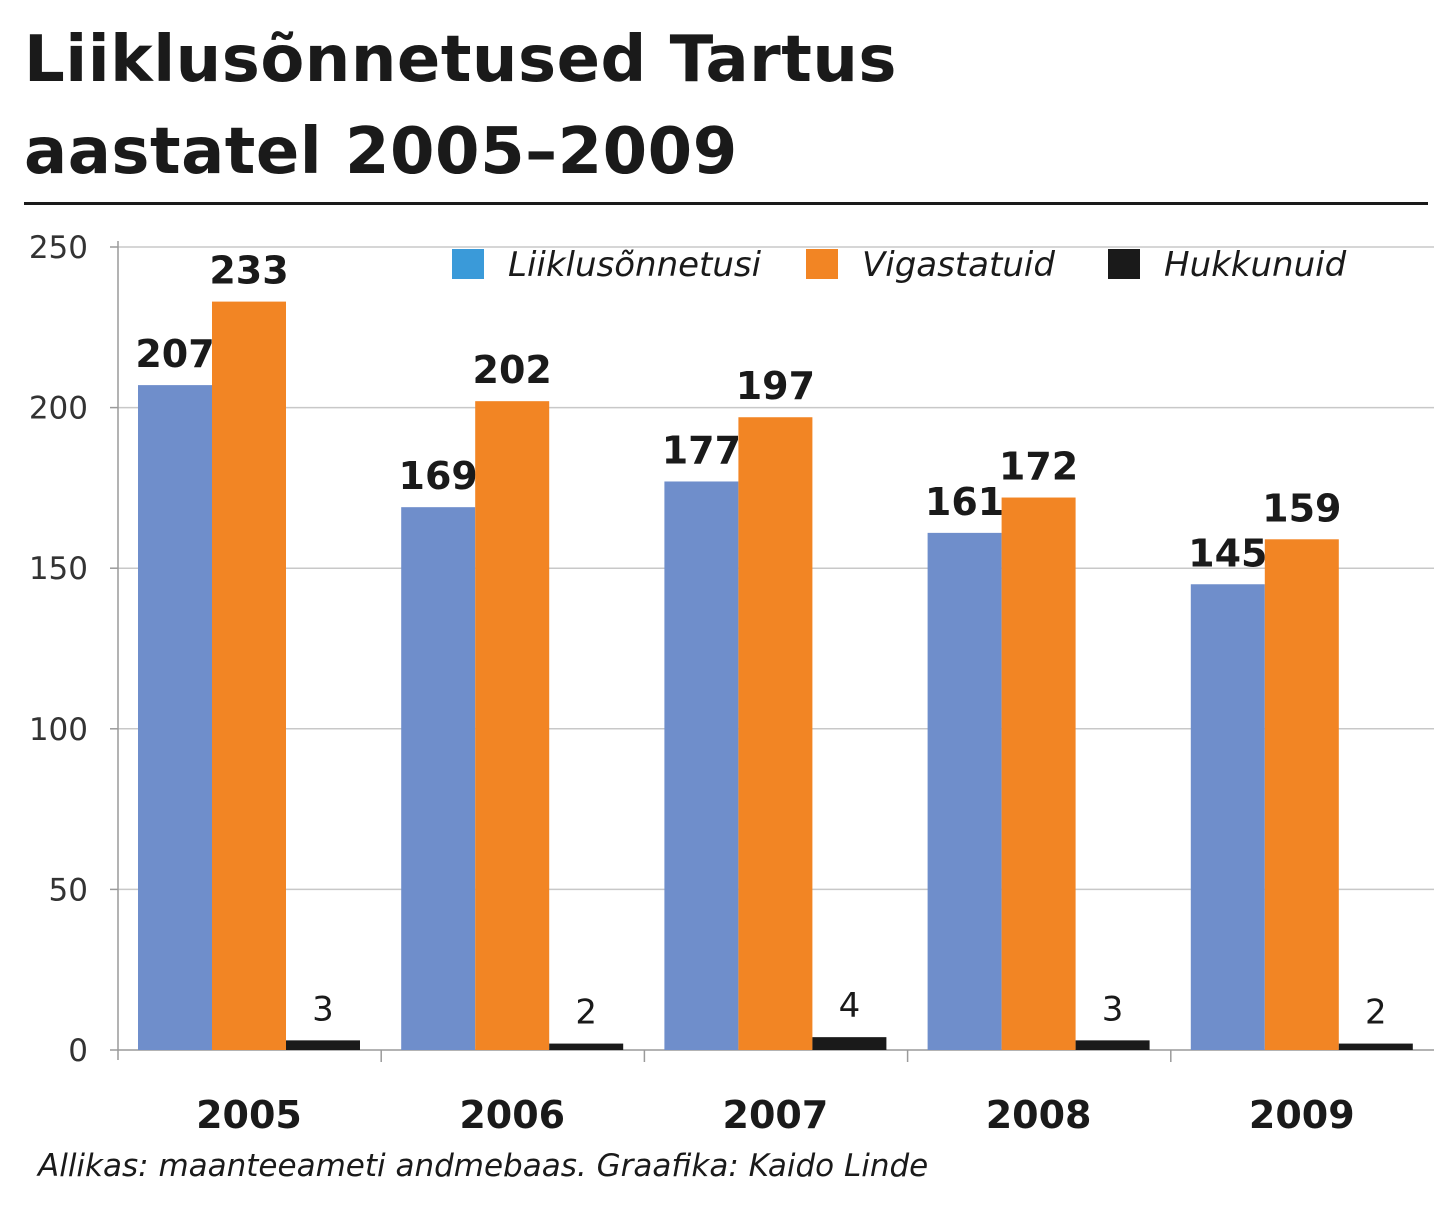 This screenshot has height=1218, width=1442. What do you see at coordinates (58, 248) in the screenshot?
I see `y-tick-label: 250` at bounding box center [58, 248].